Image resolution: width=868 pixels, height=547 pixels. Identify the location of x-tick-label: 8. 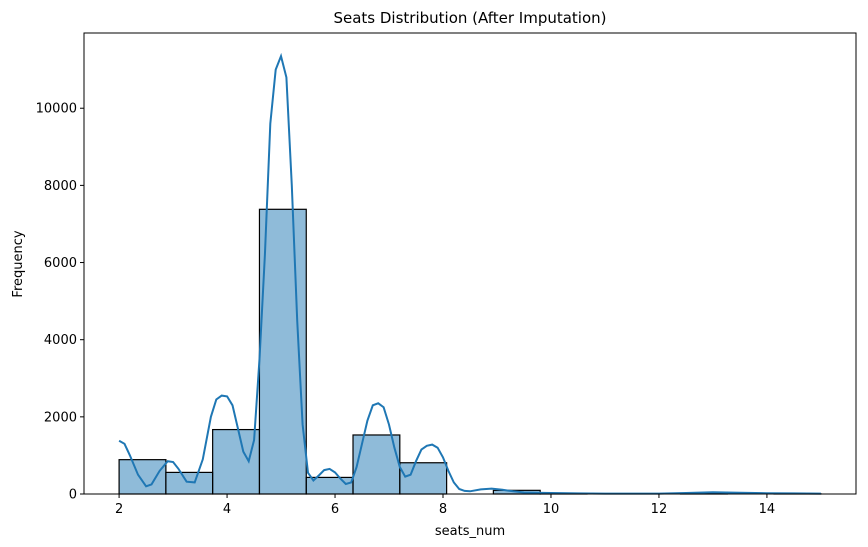
(443, 509).